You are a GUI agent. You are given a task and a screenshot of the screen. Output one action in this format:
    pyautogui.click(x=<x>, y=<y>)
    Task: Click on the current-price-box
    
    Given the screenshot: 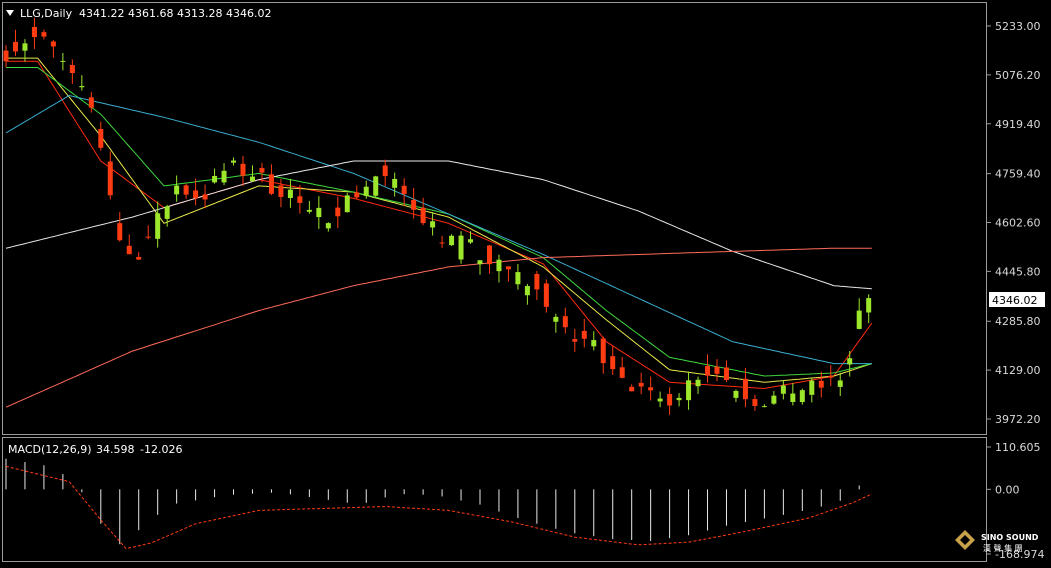 What is the action you would take?
    pyautogui.click(x=1017, y=299)
    